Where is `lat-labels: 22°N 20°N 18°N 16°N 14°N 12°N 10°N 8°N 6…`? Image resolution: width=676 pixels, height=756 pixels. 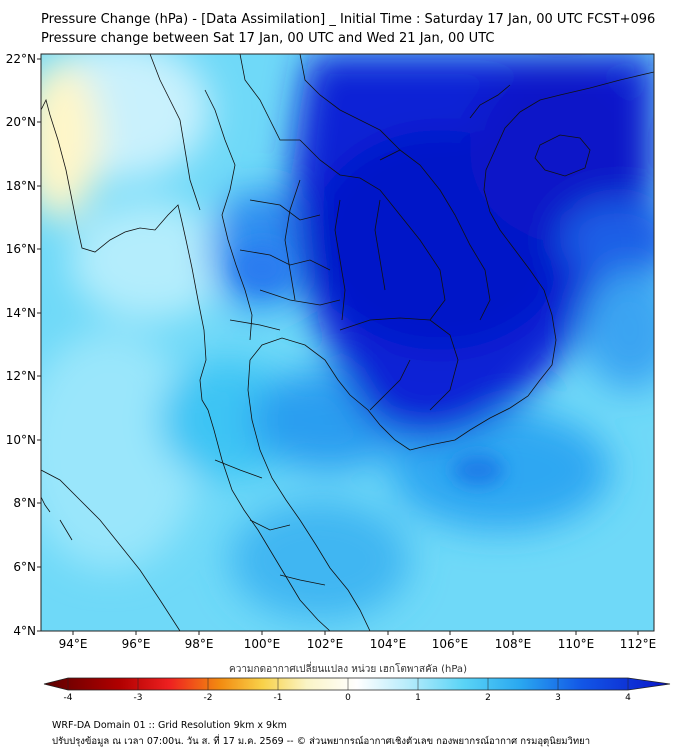
lat-labels: 22°N 20°N 18°N 16°N 14°N 12°N 10°N 8°N 6… is located at coordinates (21, 345).